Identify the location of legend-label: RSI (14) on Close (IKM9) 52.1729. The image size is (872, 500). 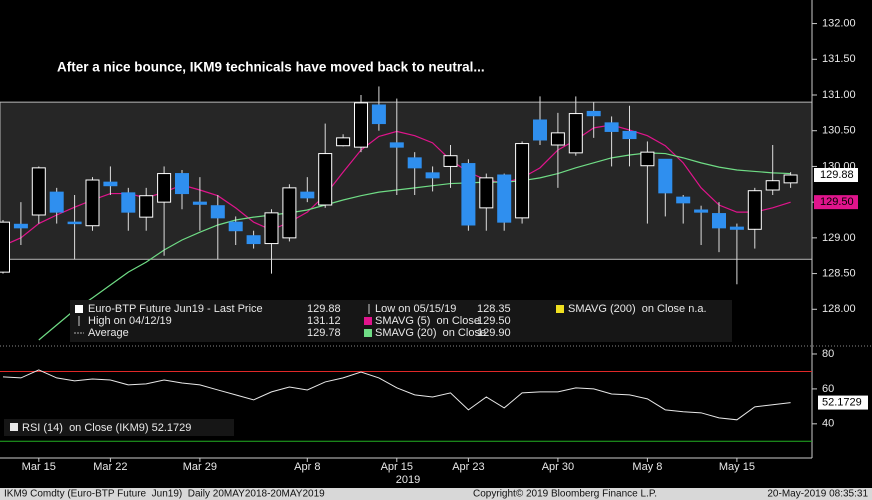
(106, 428).